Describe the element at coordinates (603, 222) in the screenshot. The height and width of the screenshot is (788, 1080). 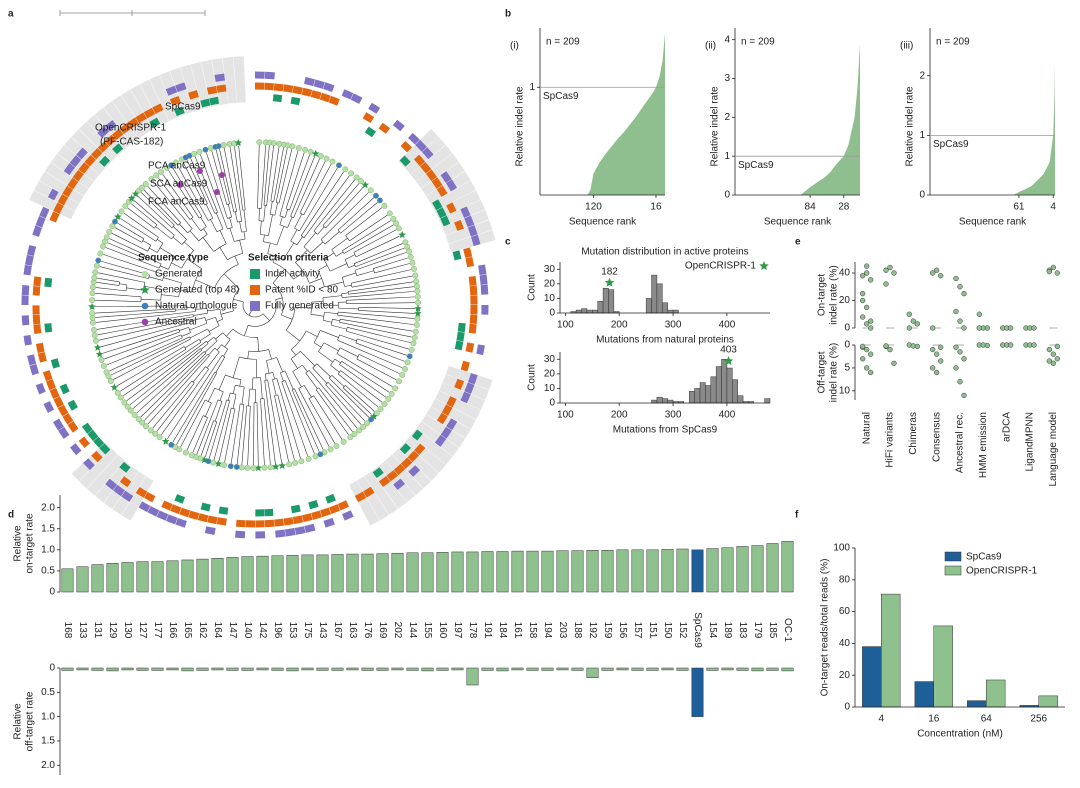
I see `x-axis-label: Sequence rank` at that location.